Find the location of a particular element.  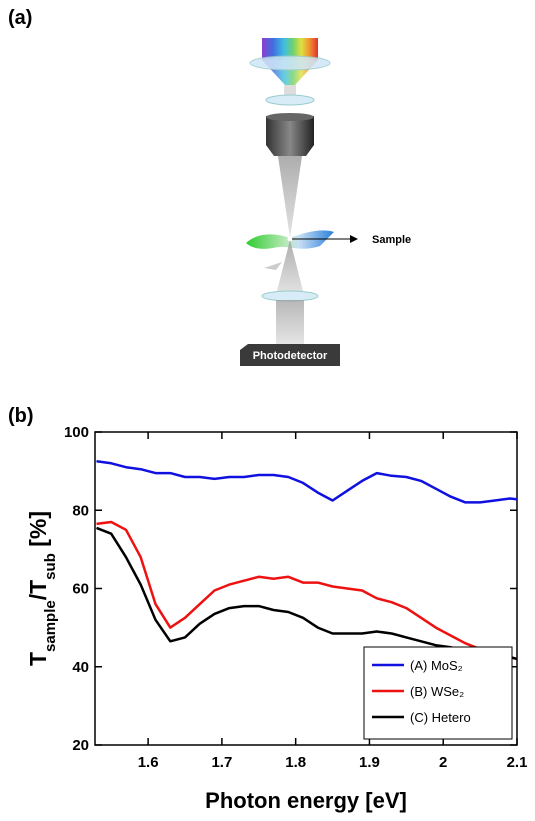

objective is located at coordinates (290, 136).